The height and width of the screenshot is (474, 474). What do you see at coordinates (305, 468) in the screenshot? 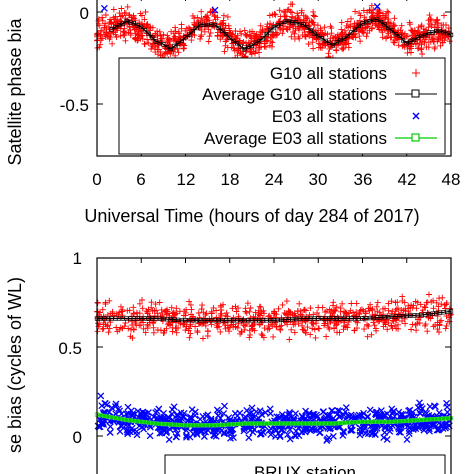
I see `legend-label-station: BRUX station` at bounding box center [305, 468].